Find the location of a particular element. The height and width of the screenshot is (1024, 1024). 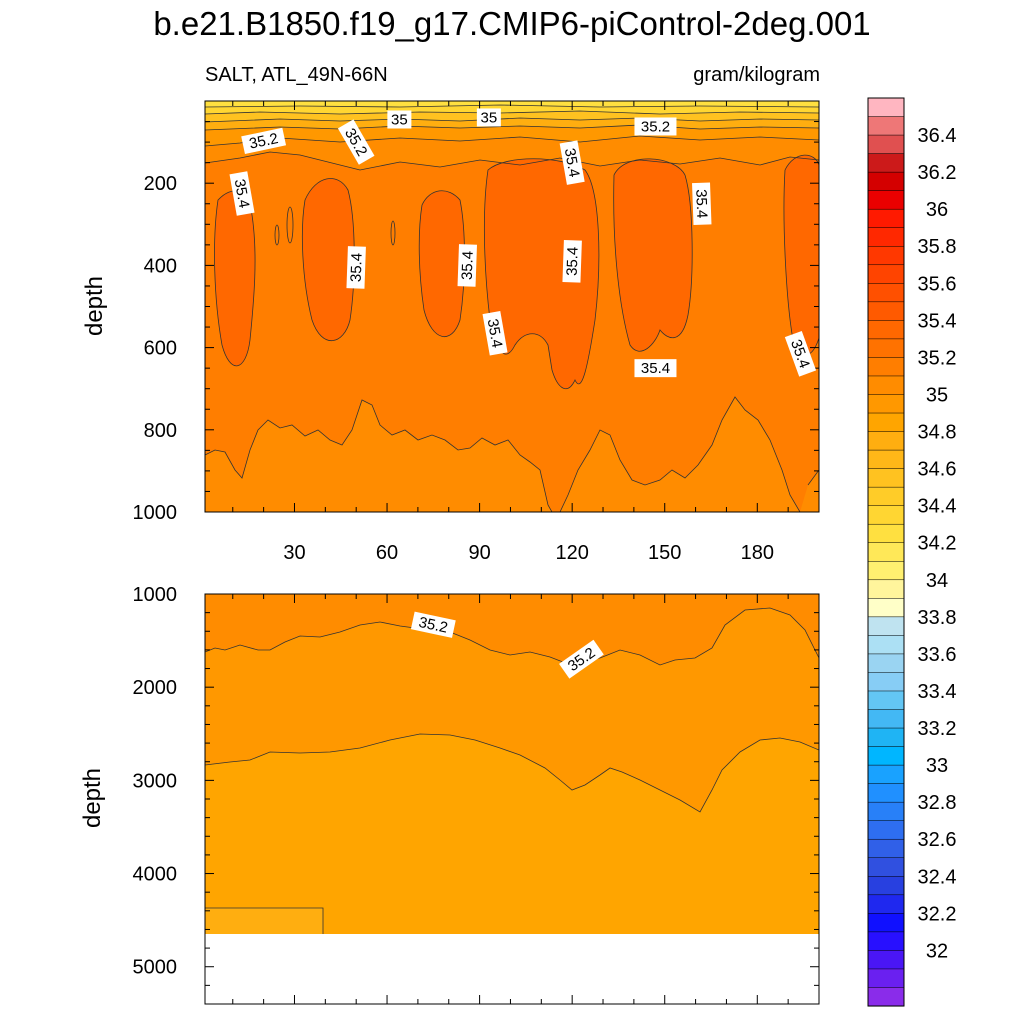

upper-x-tick-label: 180 is located at coordinates (757, 553).